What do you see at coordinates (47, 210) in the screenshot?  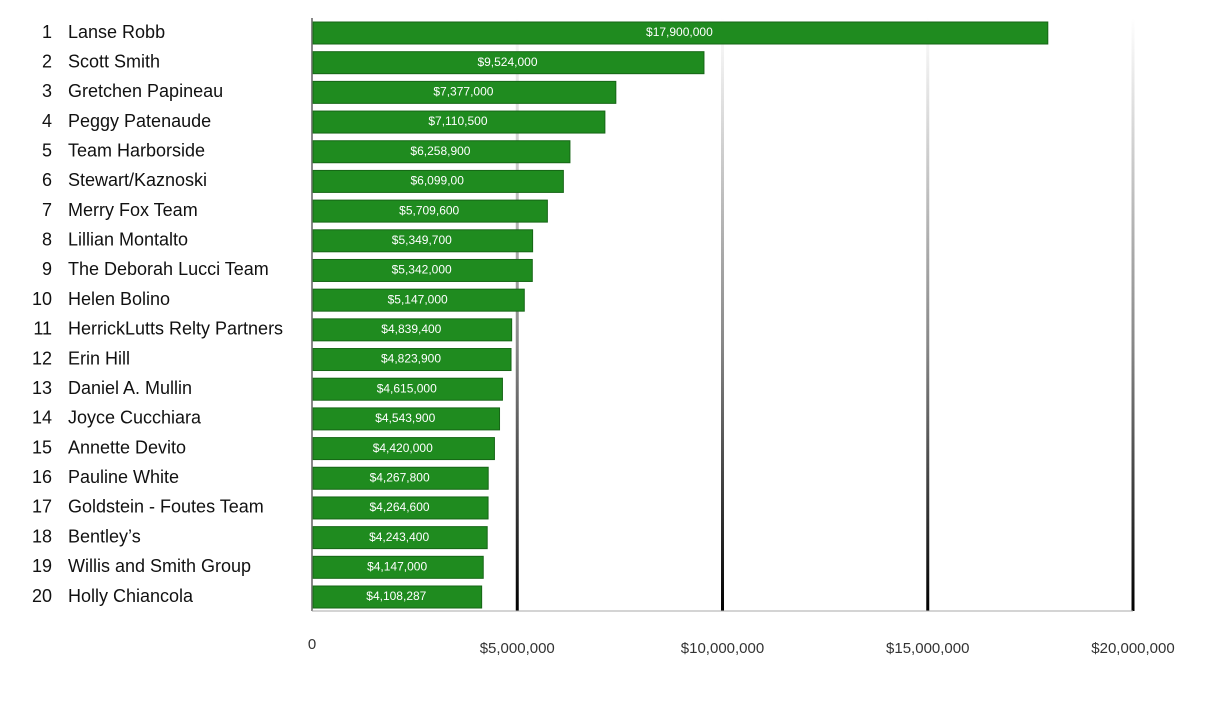 I see `rank-label: 7` at bounding box center [47, 210].